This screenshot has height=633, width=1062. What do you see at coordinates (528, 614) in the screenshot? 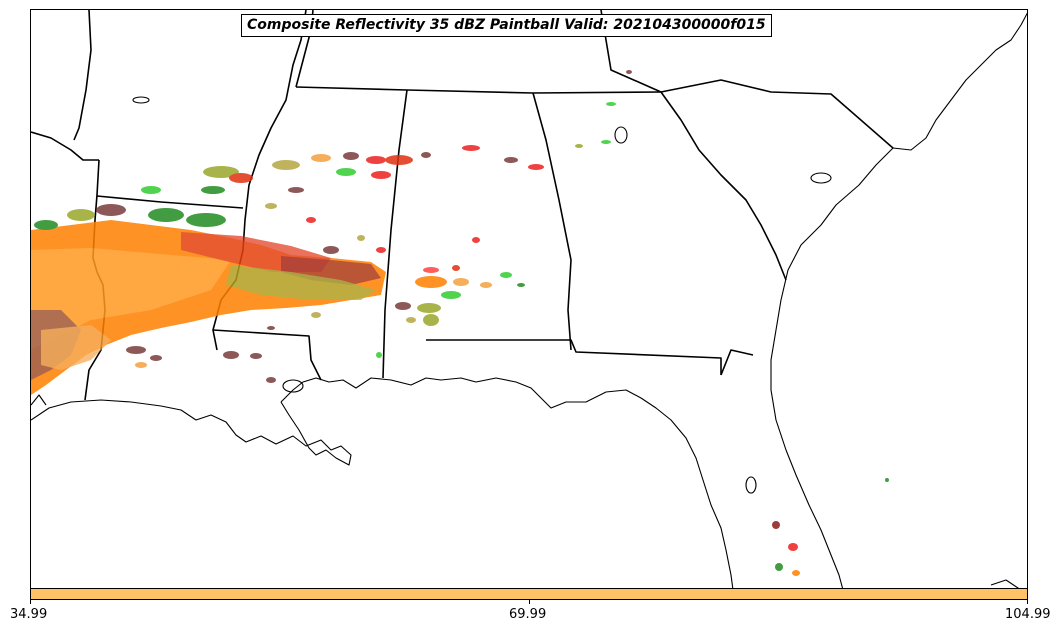
I see `colorbar-tick-label-mid: 69.99` at bounding box center [528, 614].